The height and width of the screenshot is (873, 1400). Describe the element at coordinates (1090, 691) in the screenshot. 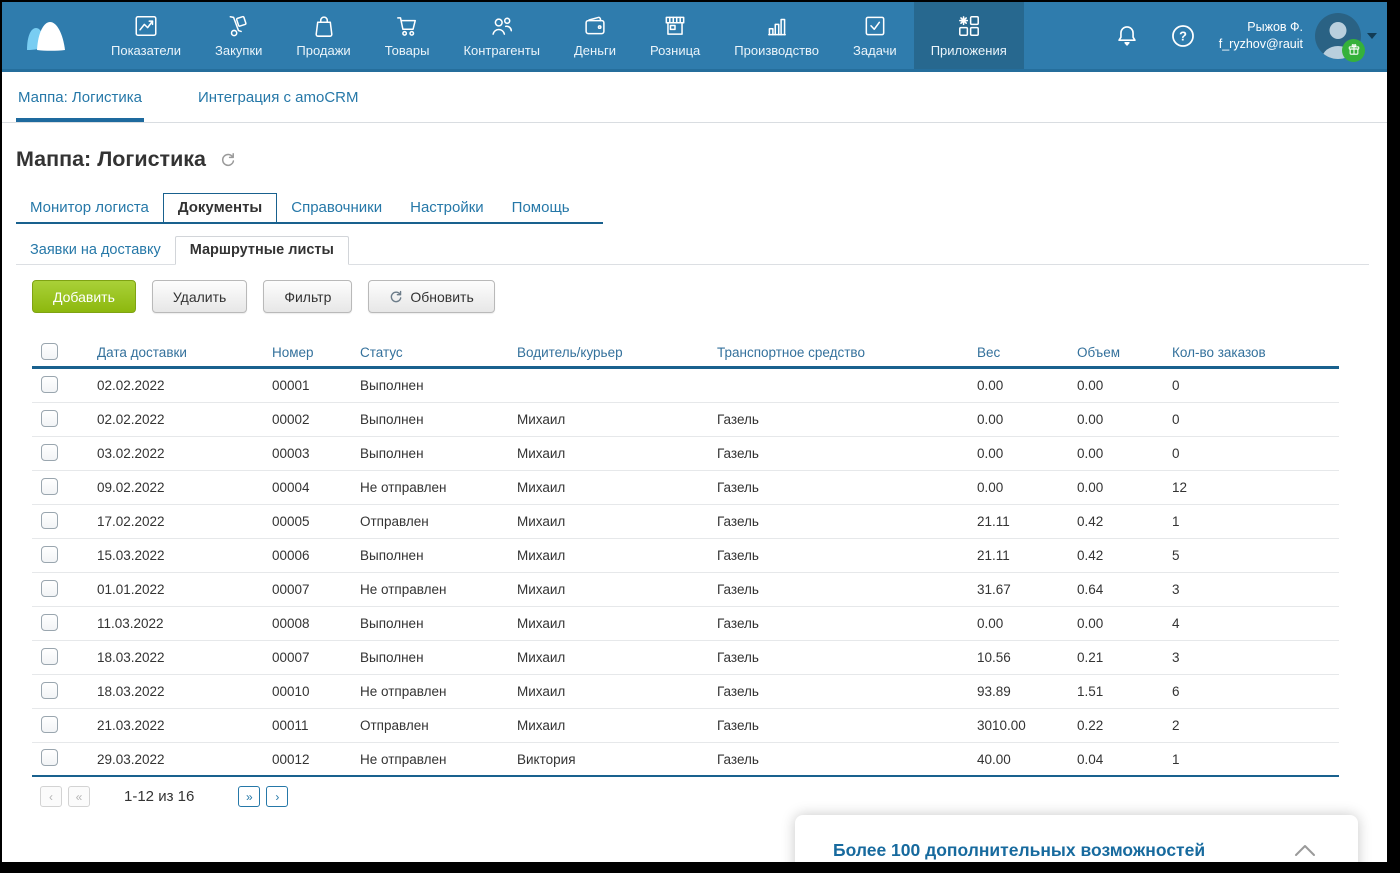

I see `cell: 1.51` at that location.